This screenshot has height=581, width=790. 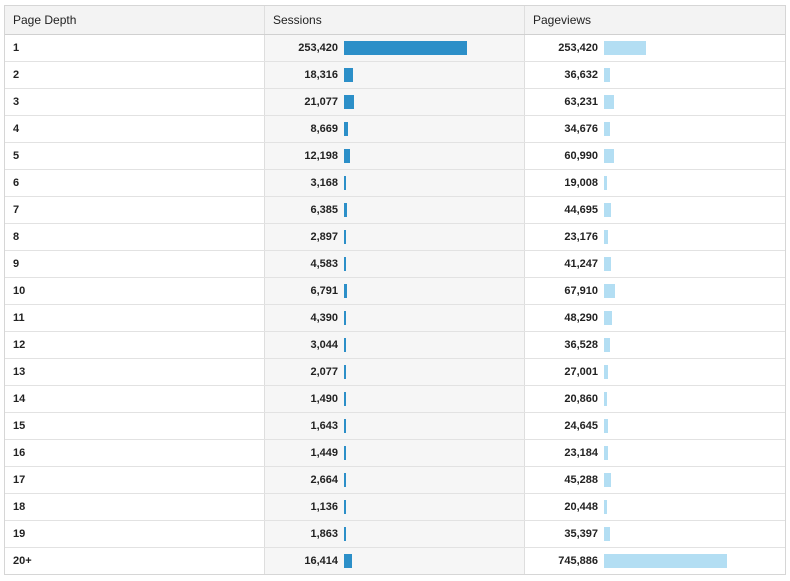 I want to click on pageviews-cell: 20,860, so click(x=655, y=399).